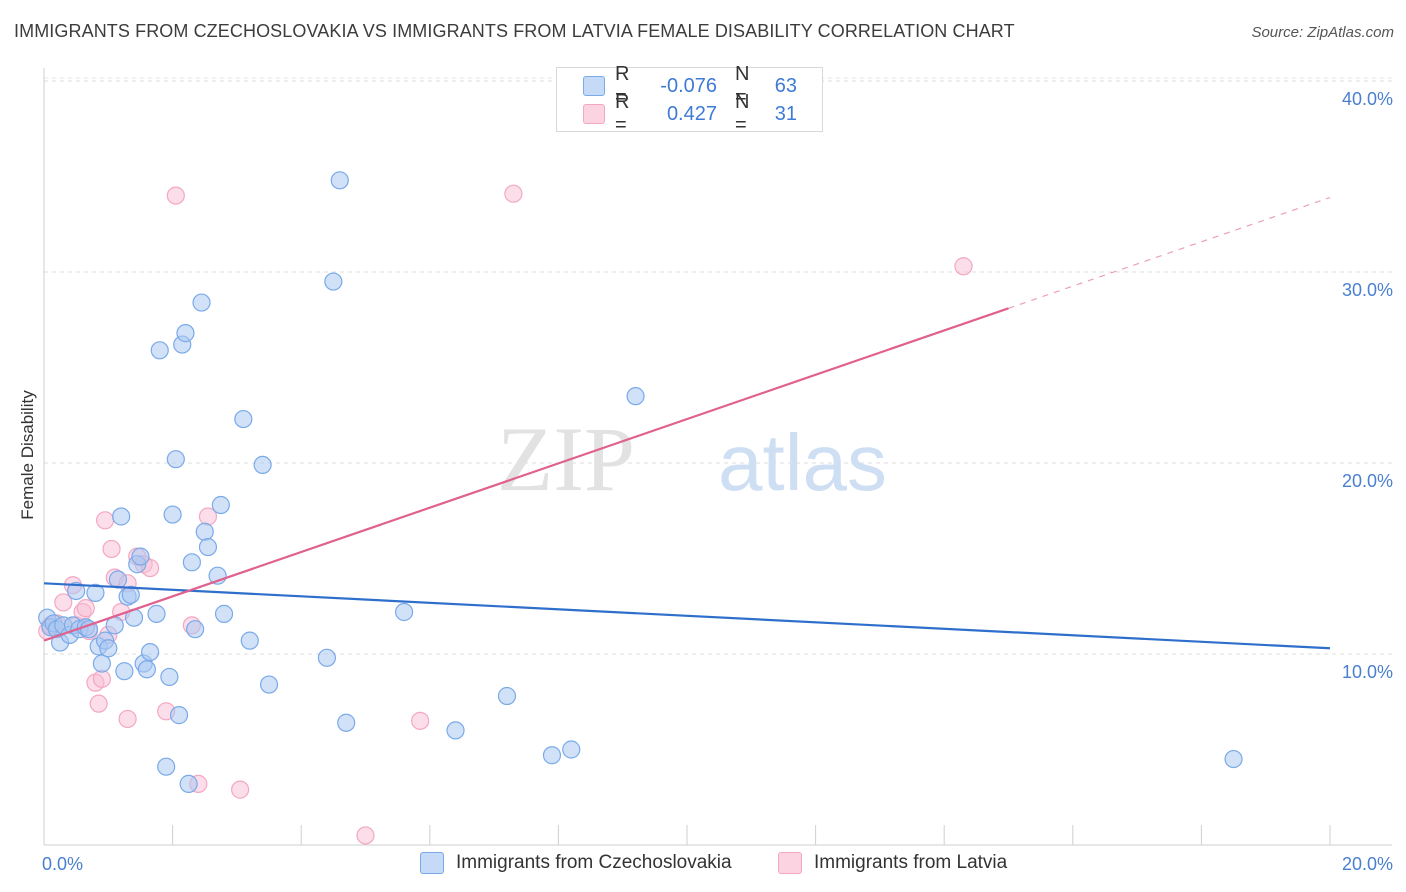 This screenshot has height=892, width=1406. What do you see at coordinates (1367, 672) in the screenshot?
I see `y-tick-label: 10.0%` at bounding box center [1367, 672].